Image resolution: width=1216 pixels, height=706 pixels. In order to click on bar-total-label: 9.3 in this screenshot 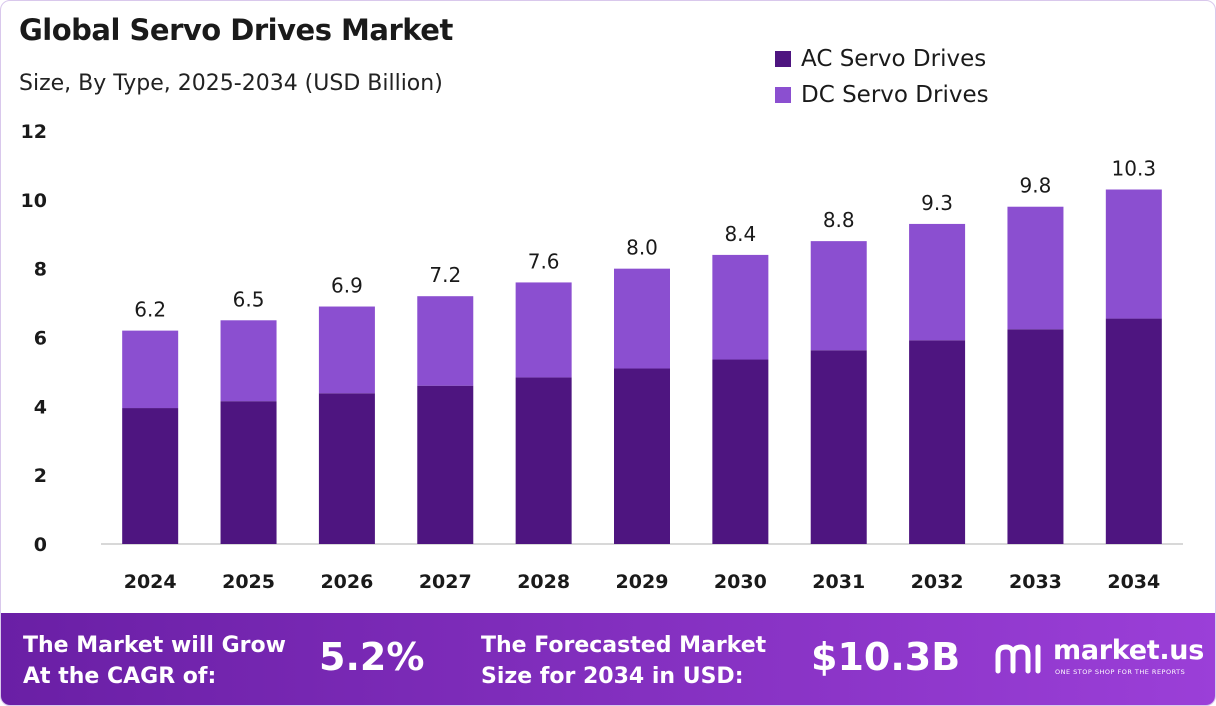, I will do `click(937, 203)`.